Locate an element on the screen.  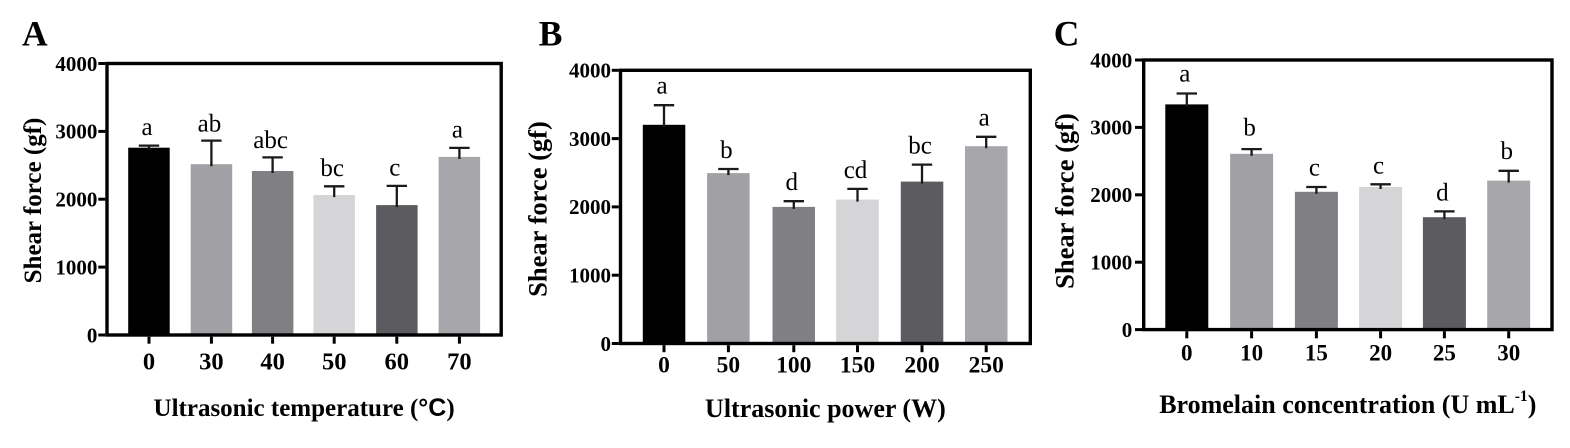
svg-text: Ultrasonic temperature (°C) is located at coordinates (304, 408).